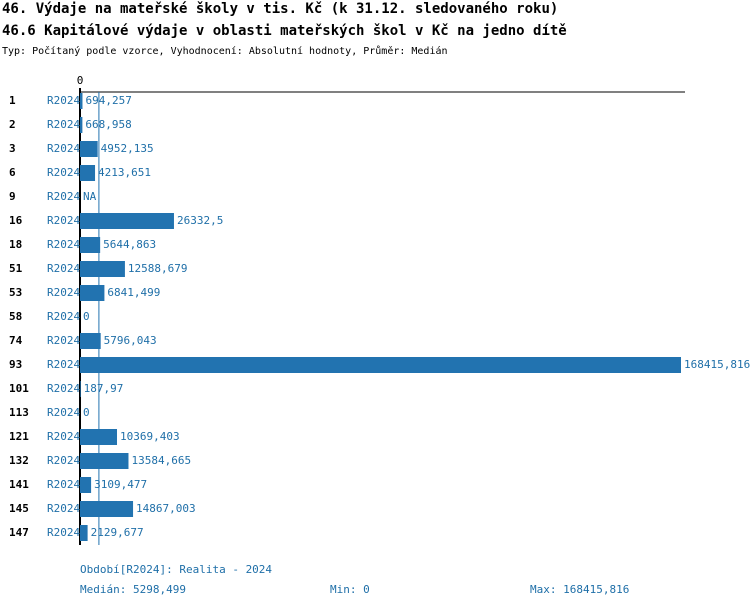 The image size is (750, 612). What do you see at coordinates (15, 316) in the screenshot?
I see `row-label: 58` at bounding box center [15, 316].